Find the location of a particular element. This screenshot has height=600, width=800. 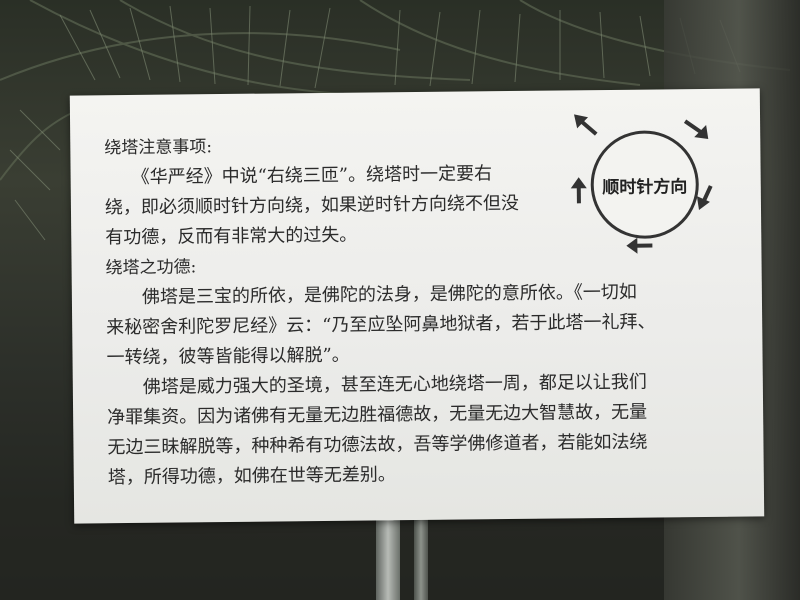

sign-post is located at coordinates (388, 557).